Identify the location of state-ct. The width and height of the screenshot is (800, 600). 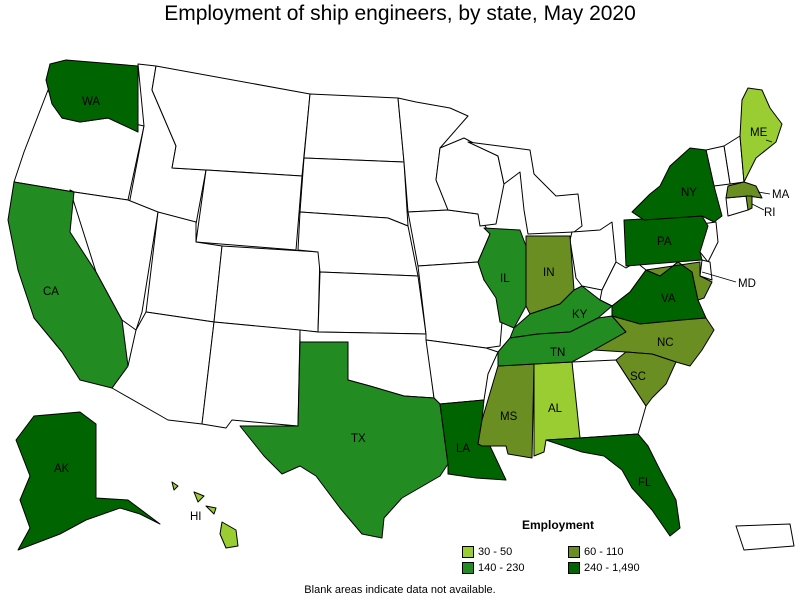
(737, 206).